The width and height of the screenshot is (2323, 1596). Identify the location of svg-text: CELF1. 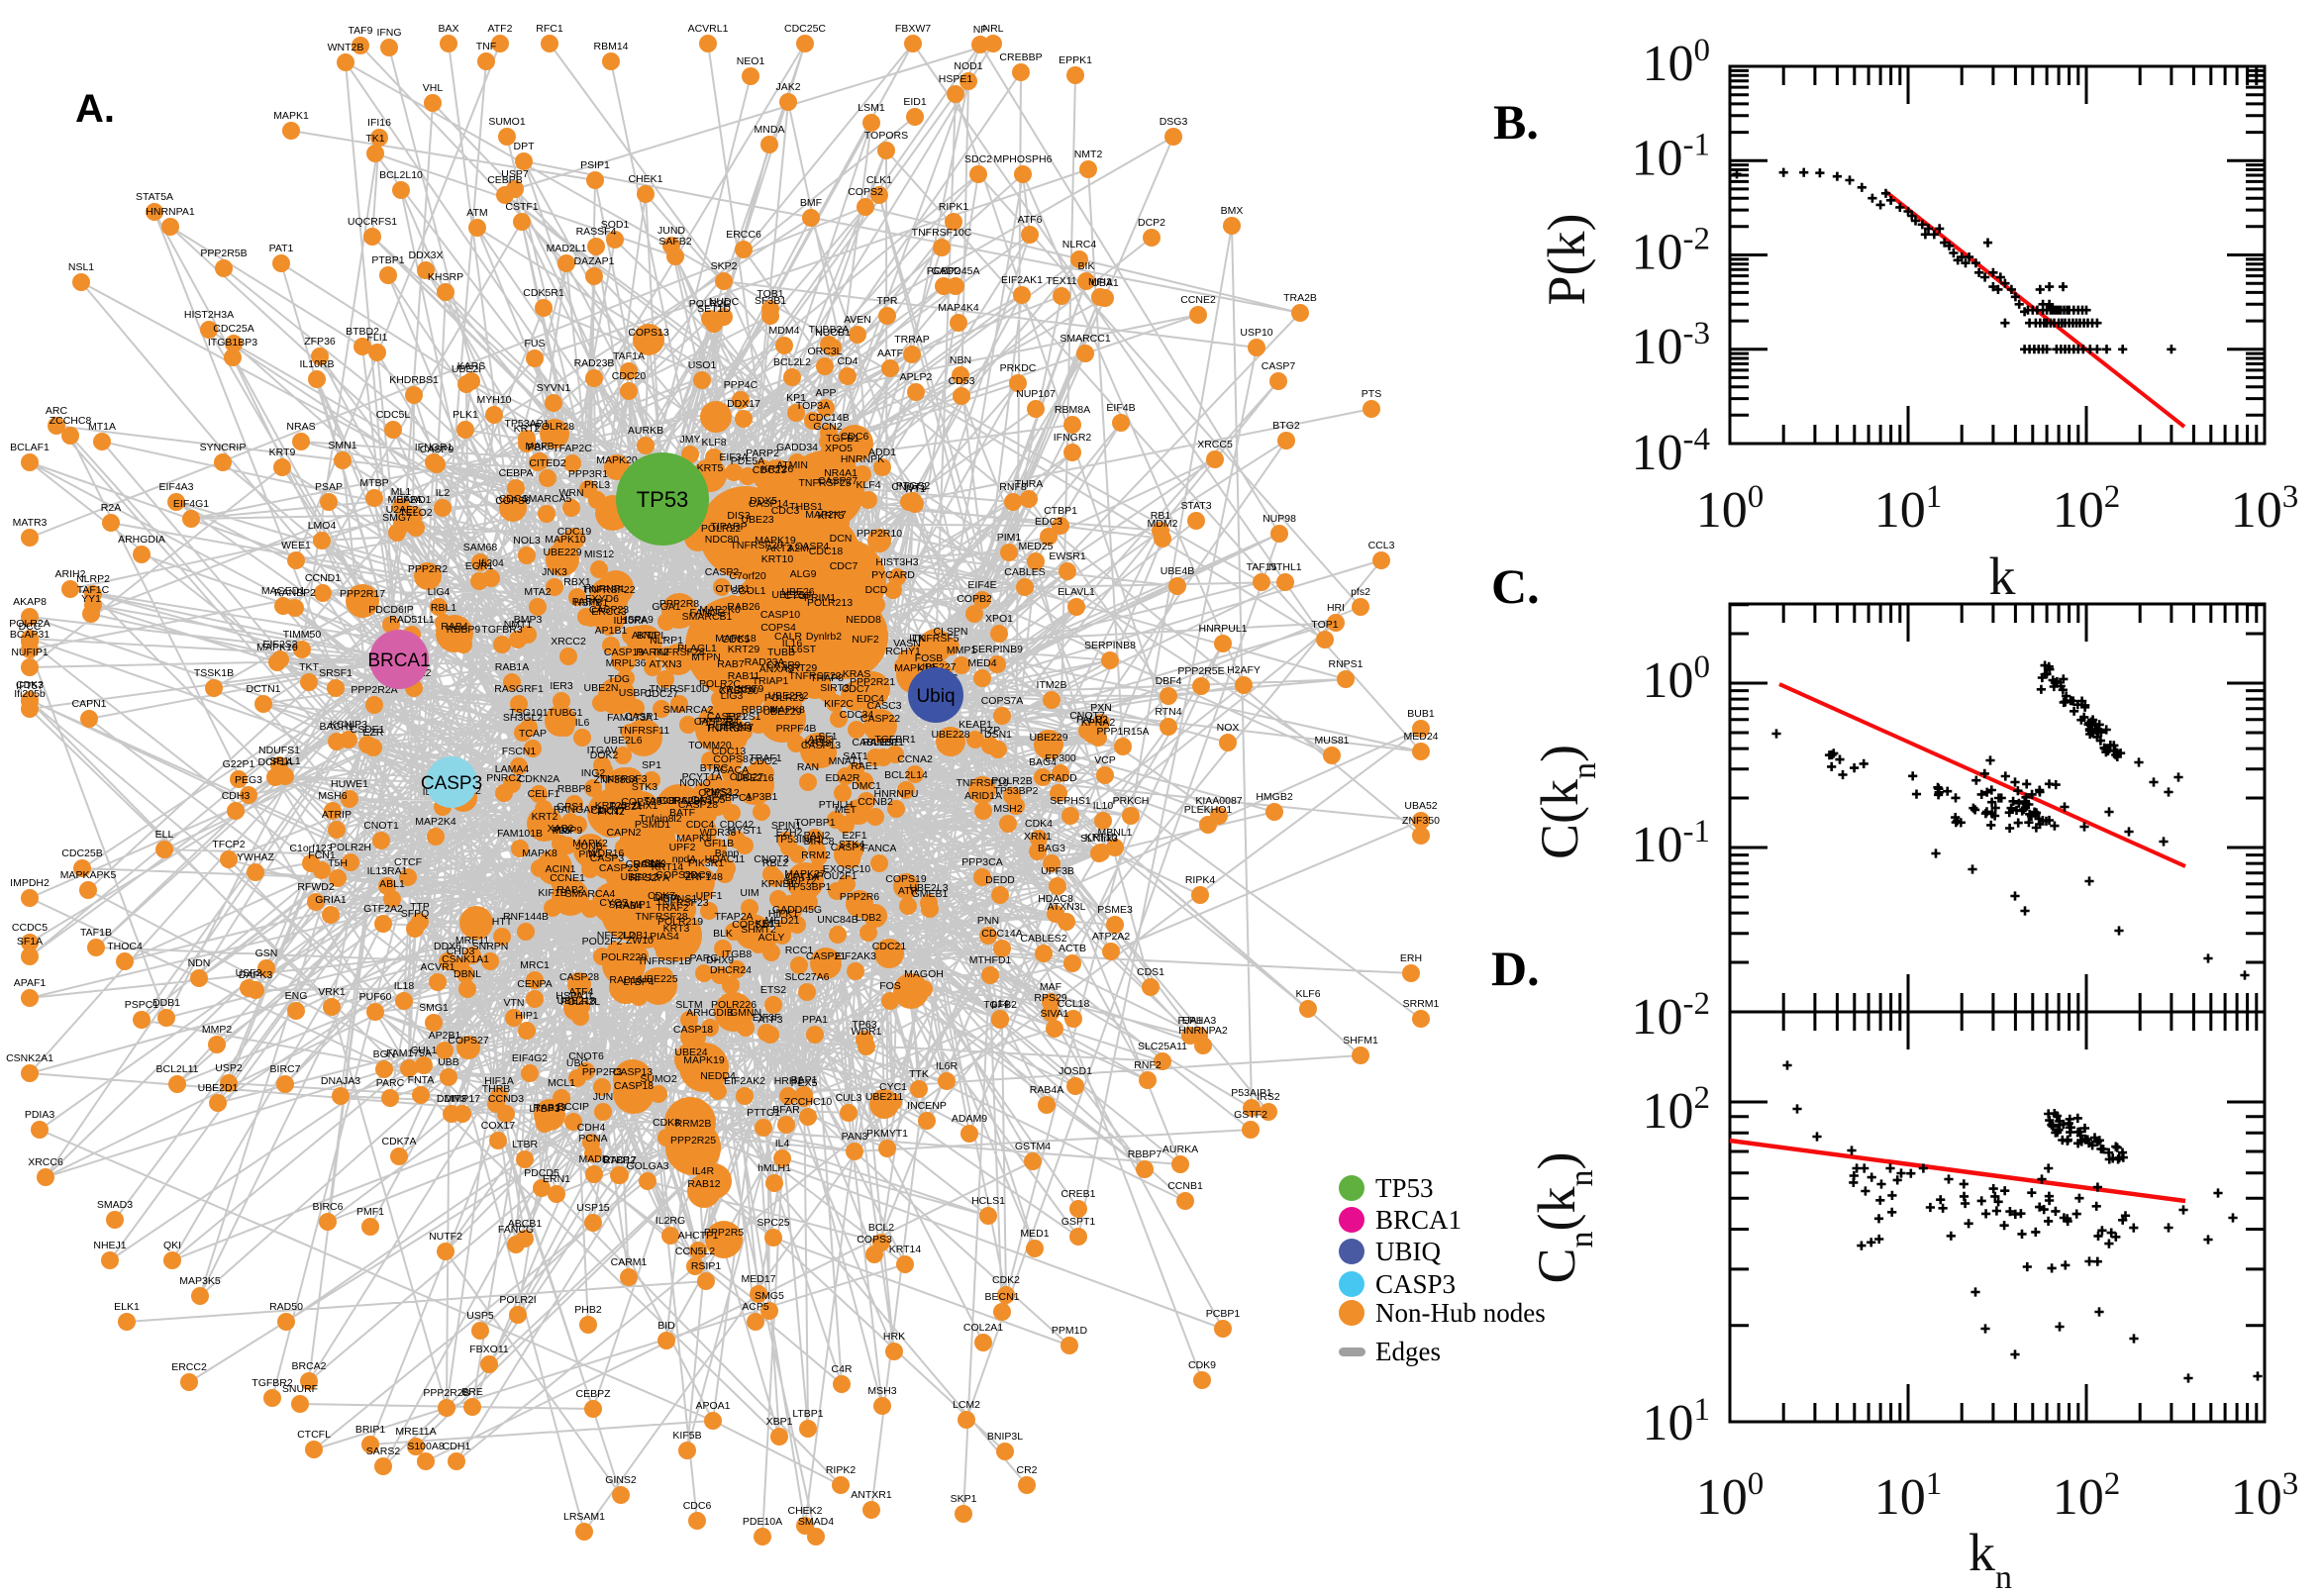
(544, 794).